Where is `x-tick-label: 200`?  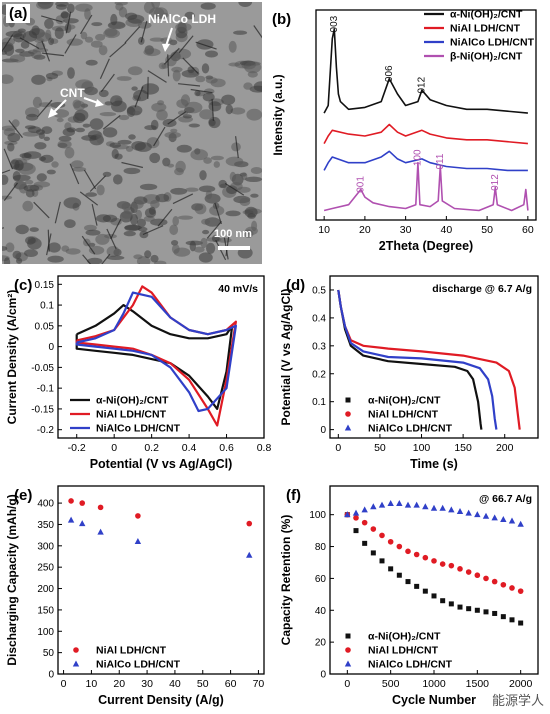 x-tick-label: 200 is located at coordinates (505, 448).